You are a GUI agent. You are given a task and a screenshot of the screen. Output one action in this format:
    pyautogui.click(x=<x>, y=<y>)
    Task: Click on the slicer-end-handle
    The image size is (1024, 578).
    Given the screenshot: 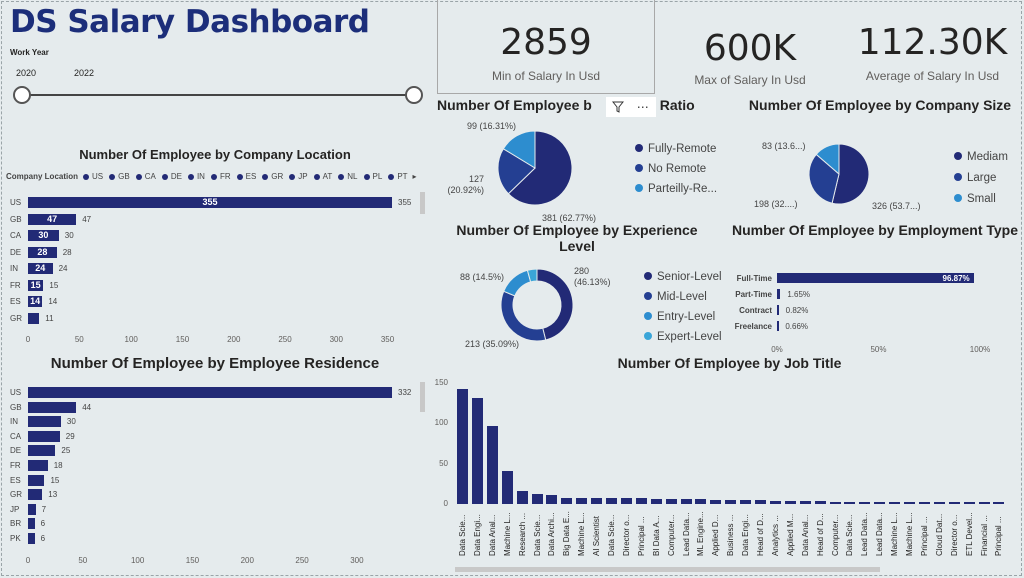 What is the action you would take?
    pyautogui.click(x=414, y=95)
    